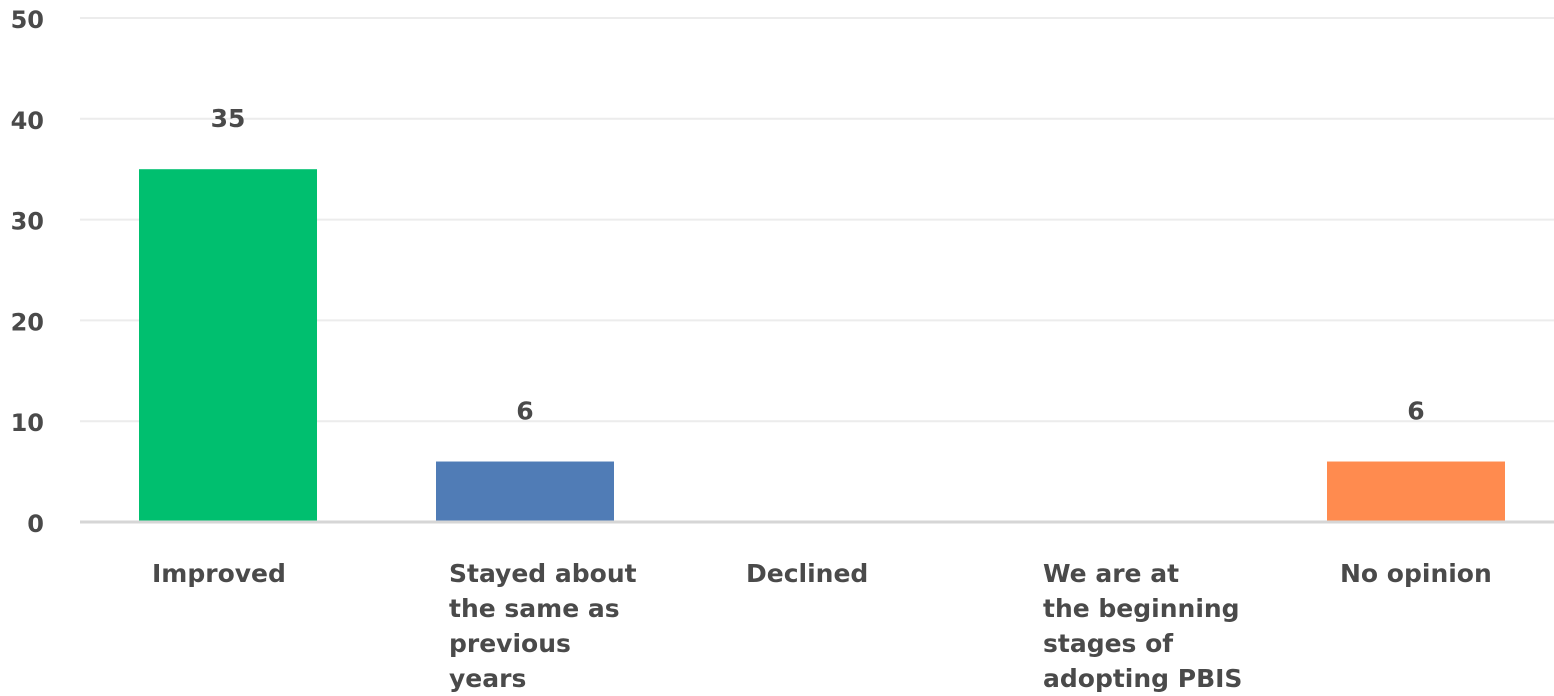 The height and width of the screenshot is (696, 1554). Describe the element at coordinates (1168, 643) in the screenshot. I see `x-tick-label-line: stages of` at that location.